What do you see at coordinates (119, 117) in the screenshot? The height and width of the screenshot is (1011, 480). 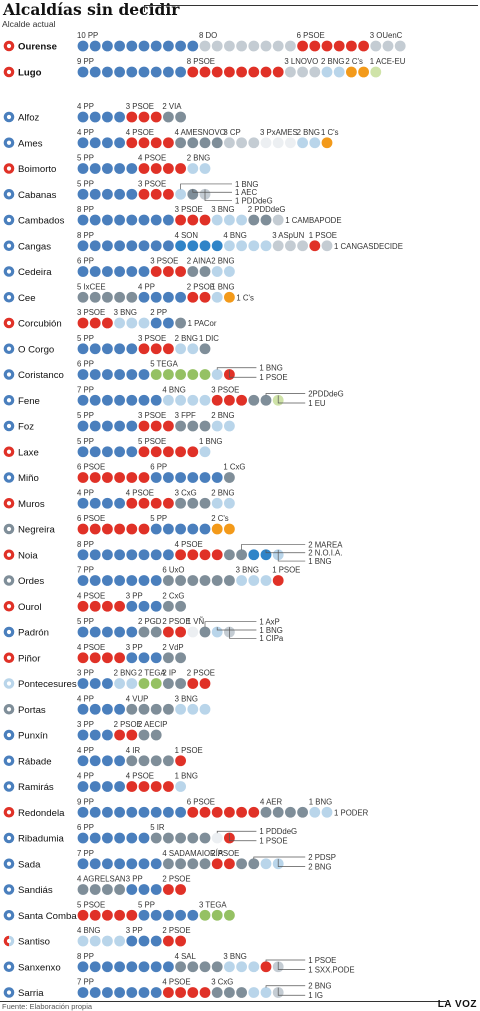 I see `row-alfoz-seat` at bounding box center [119, 117].